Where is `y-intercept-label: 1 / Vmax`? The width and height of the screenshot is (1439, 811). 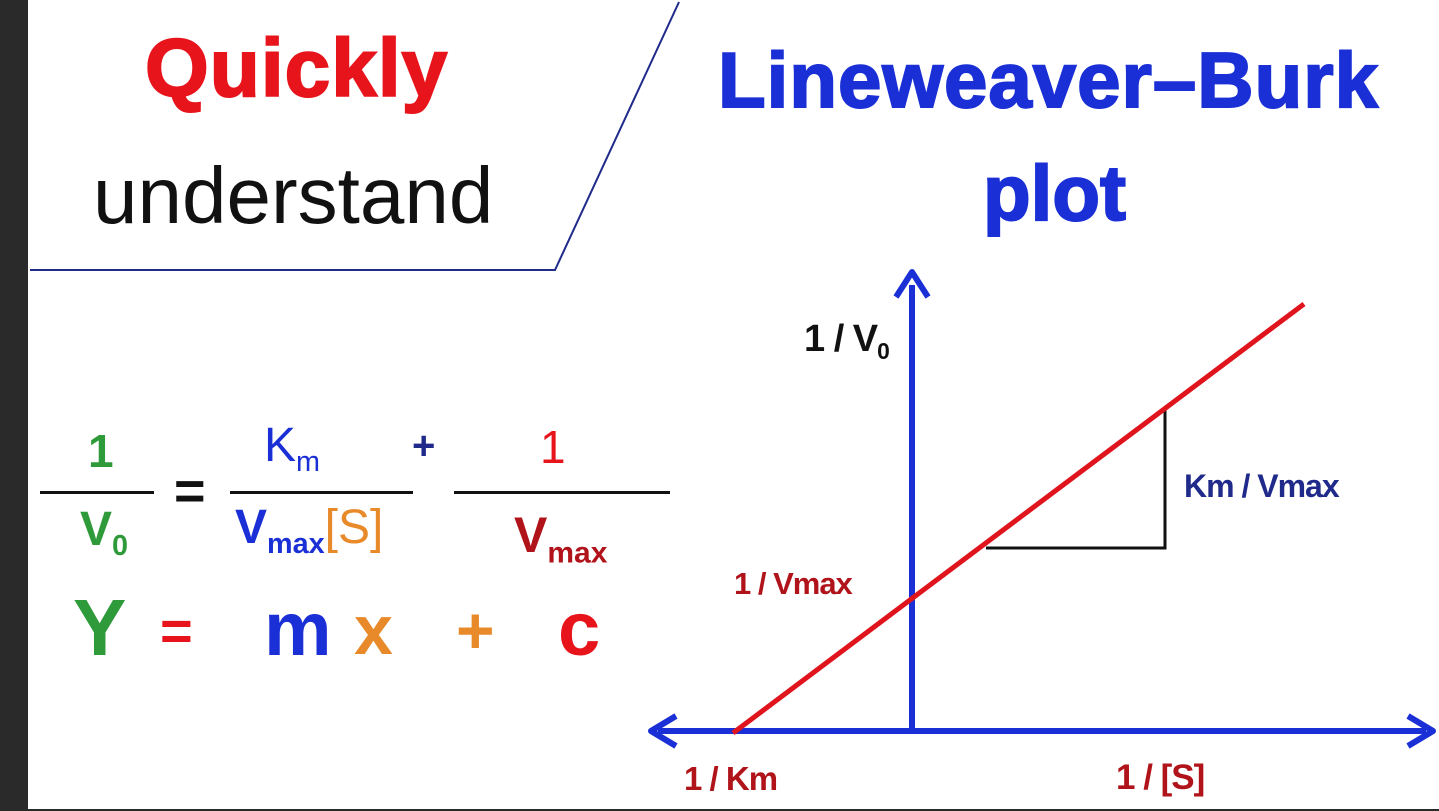 y-intercept-label: 1 / Vmax is located at coordinates (793, 583).